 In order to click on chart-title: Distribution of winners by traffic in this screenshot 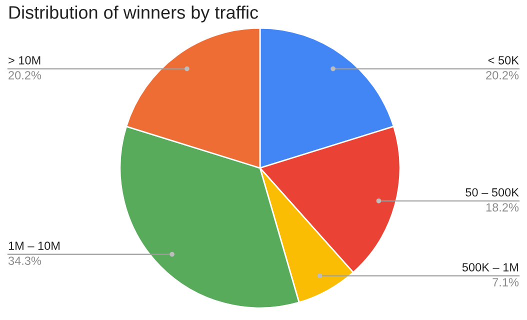, I will do `click(133, 14)`.